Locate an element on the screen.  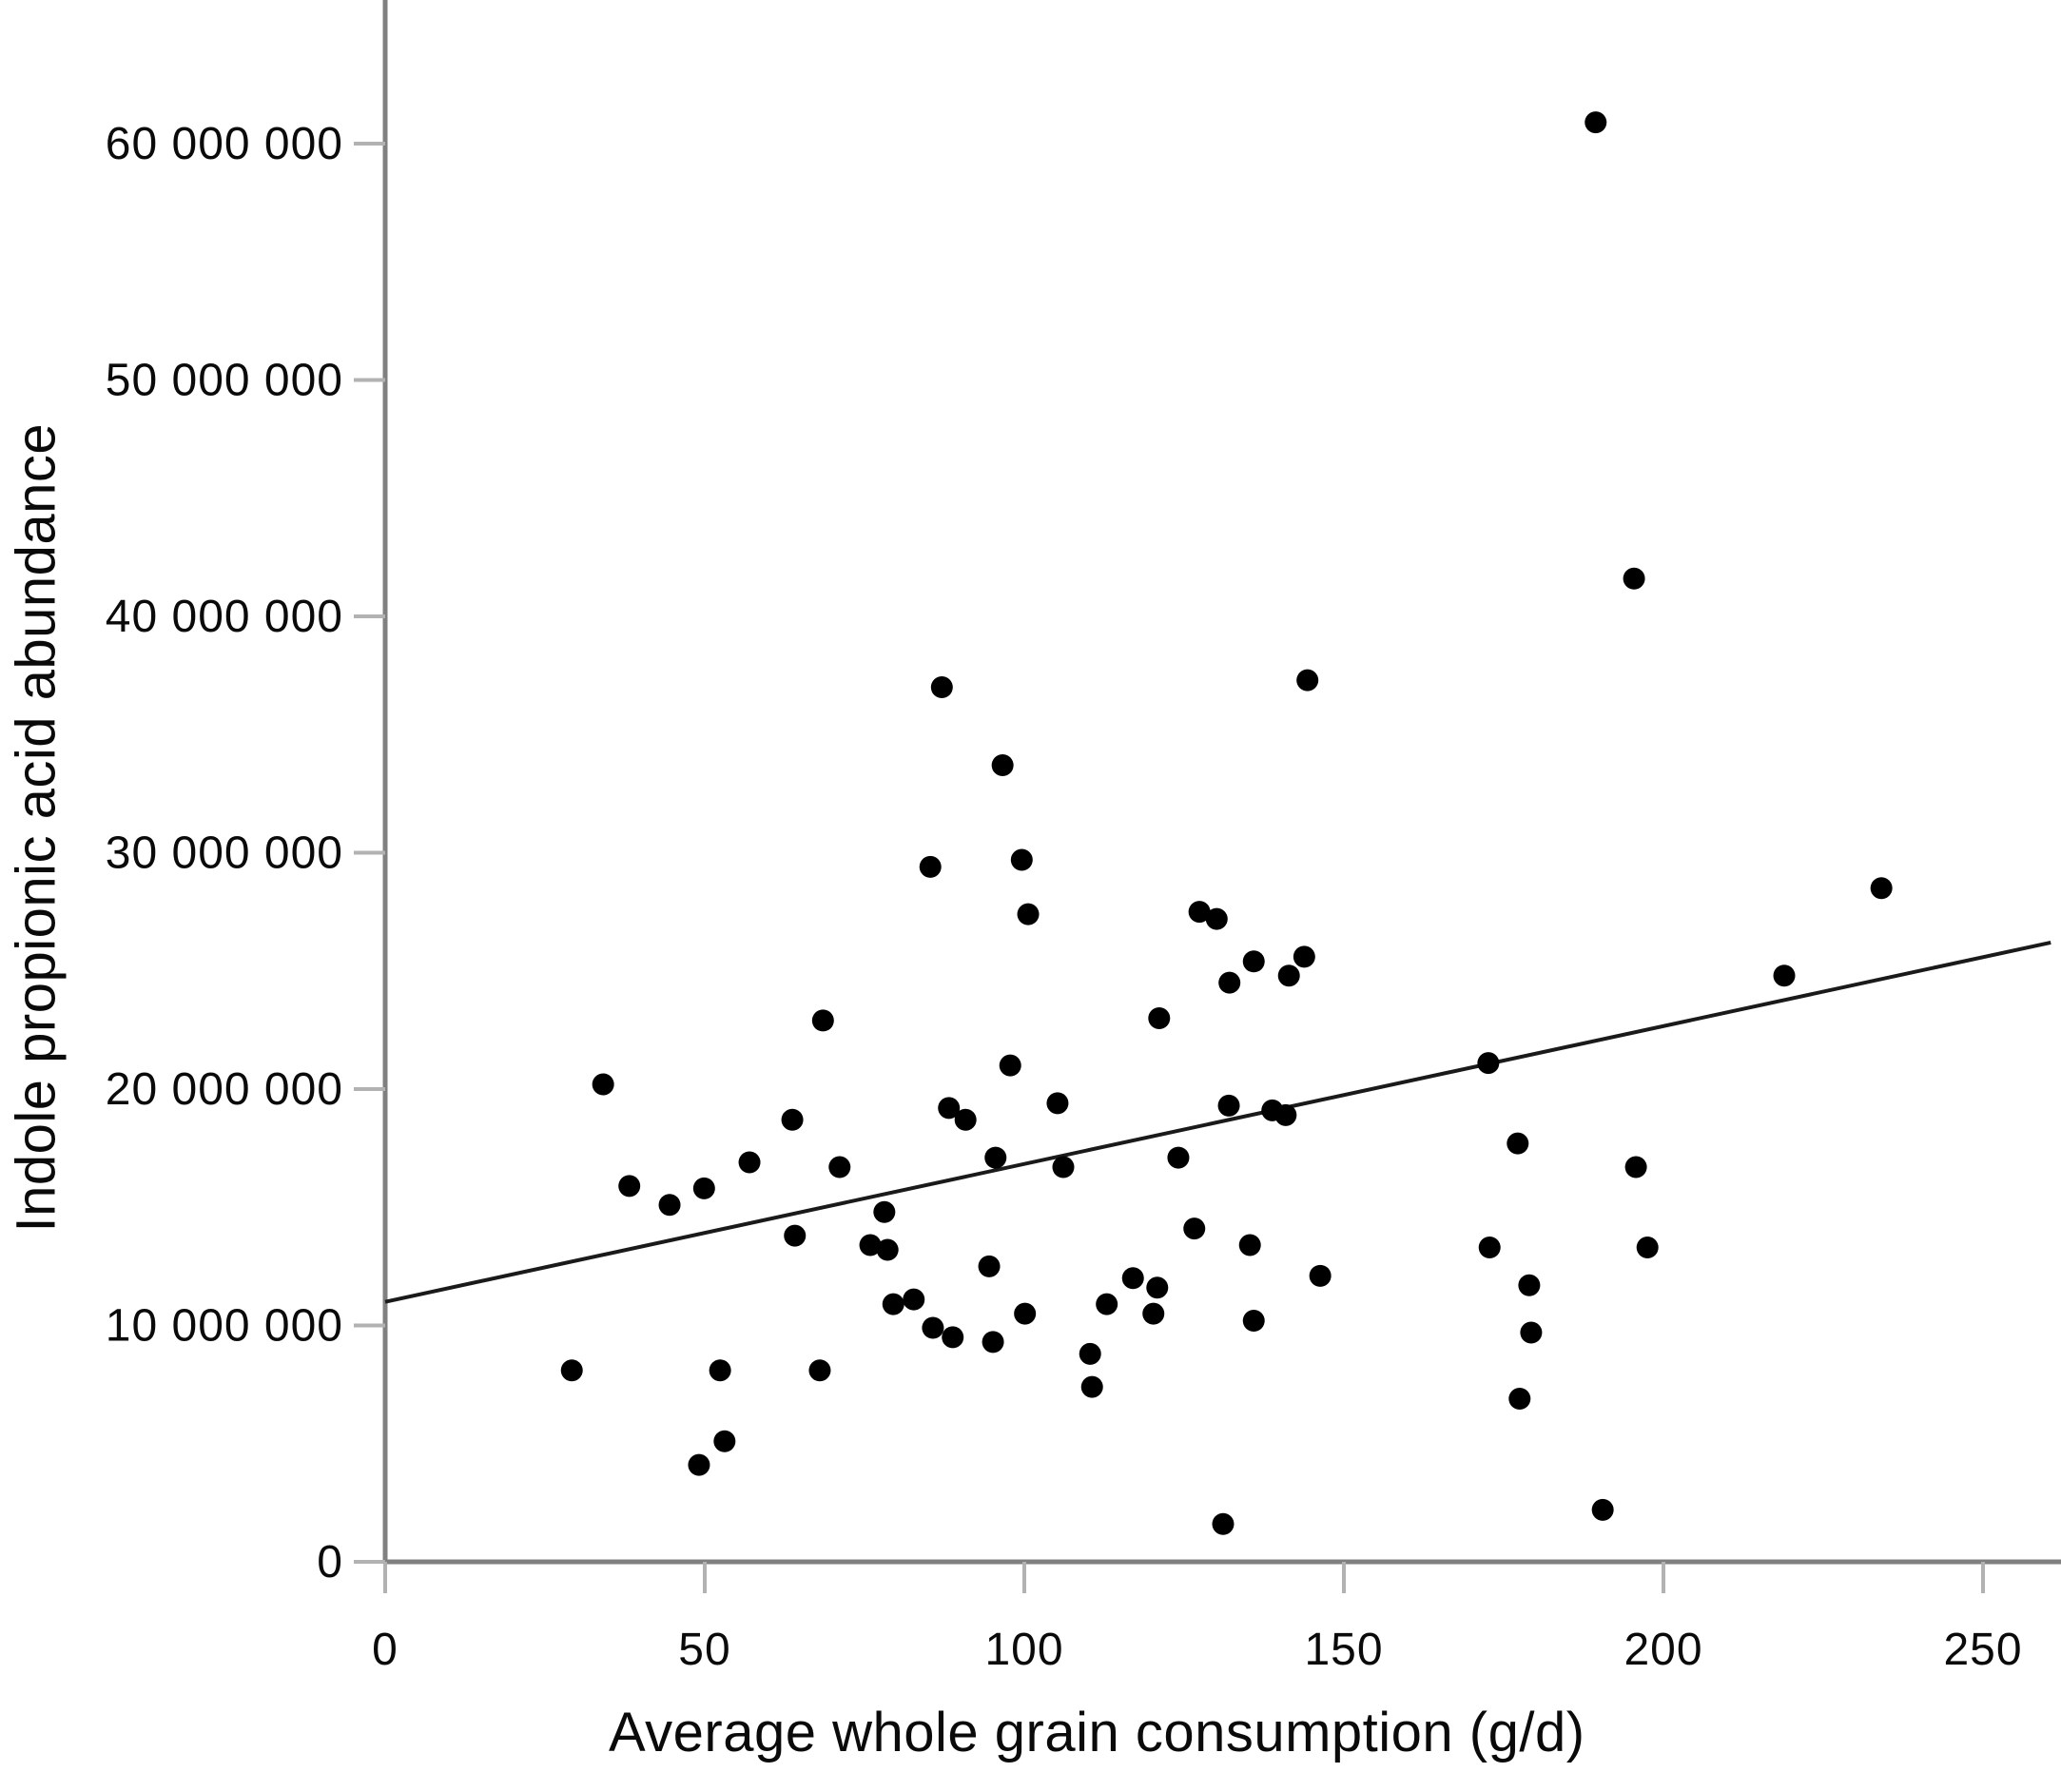
y-tick-label: 20 000 000 is located at coordinates (224, 1090).